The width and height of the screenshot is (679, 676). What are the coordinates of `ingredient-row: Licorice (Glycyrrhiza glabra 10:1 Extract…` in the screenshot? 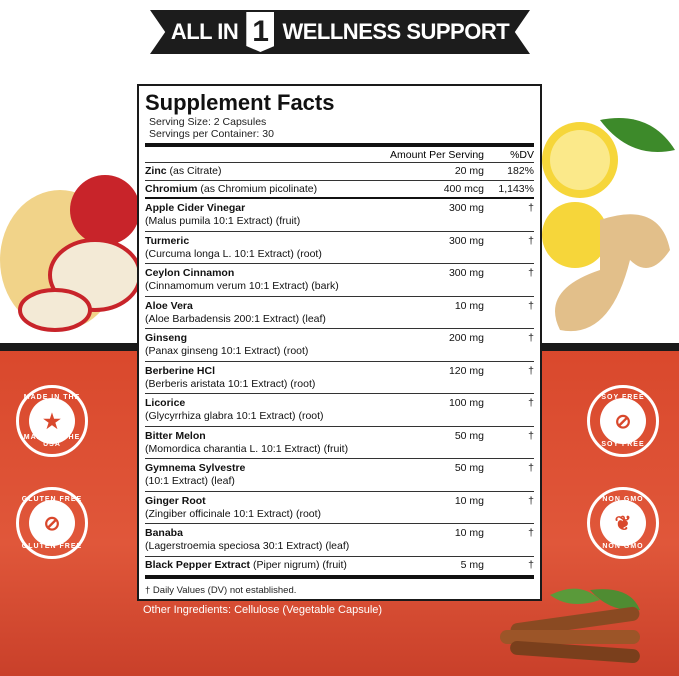 It's located at (339, 410).